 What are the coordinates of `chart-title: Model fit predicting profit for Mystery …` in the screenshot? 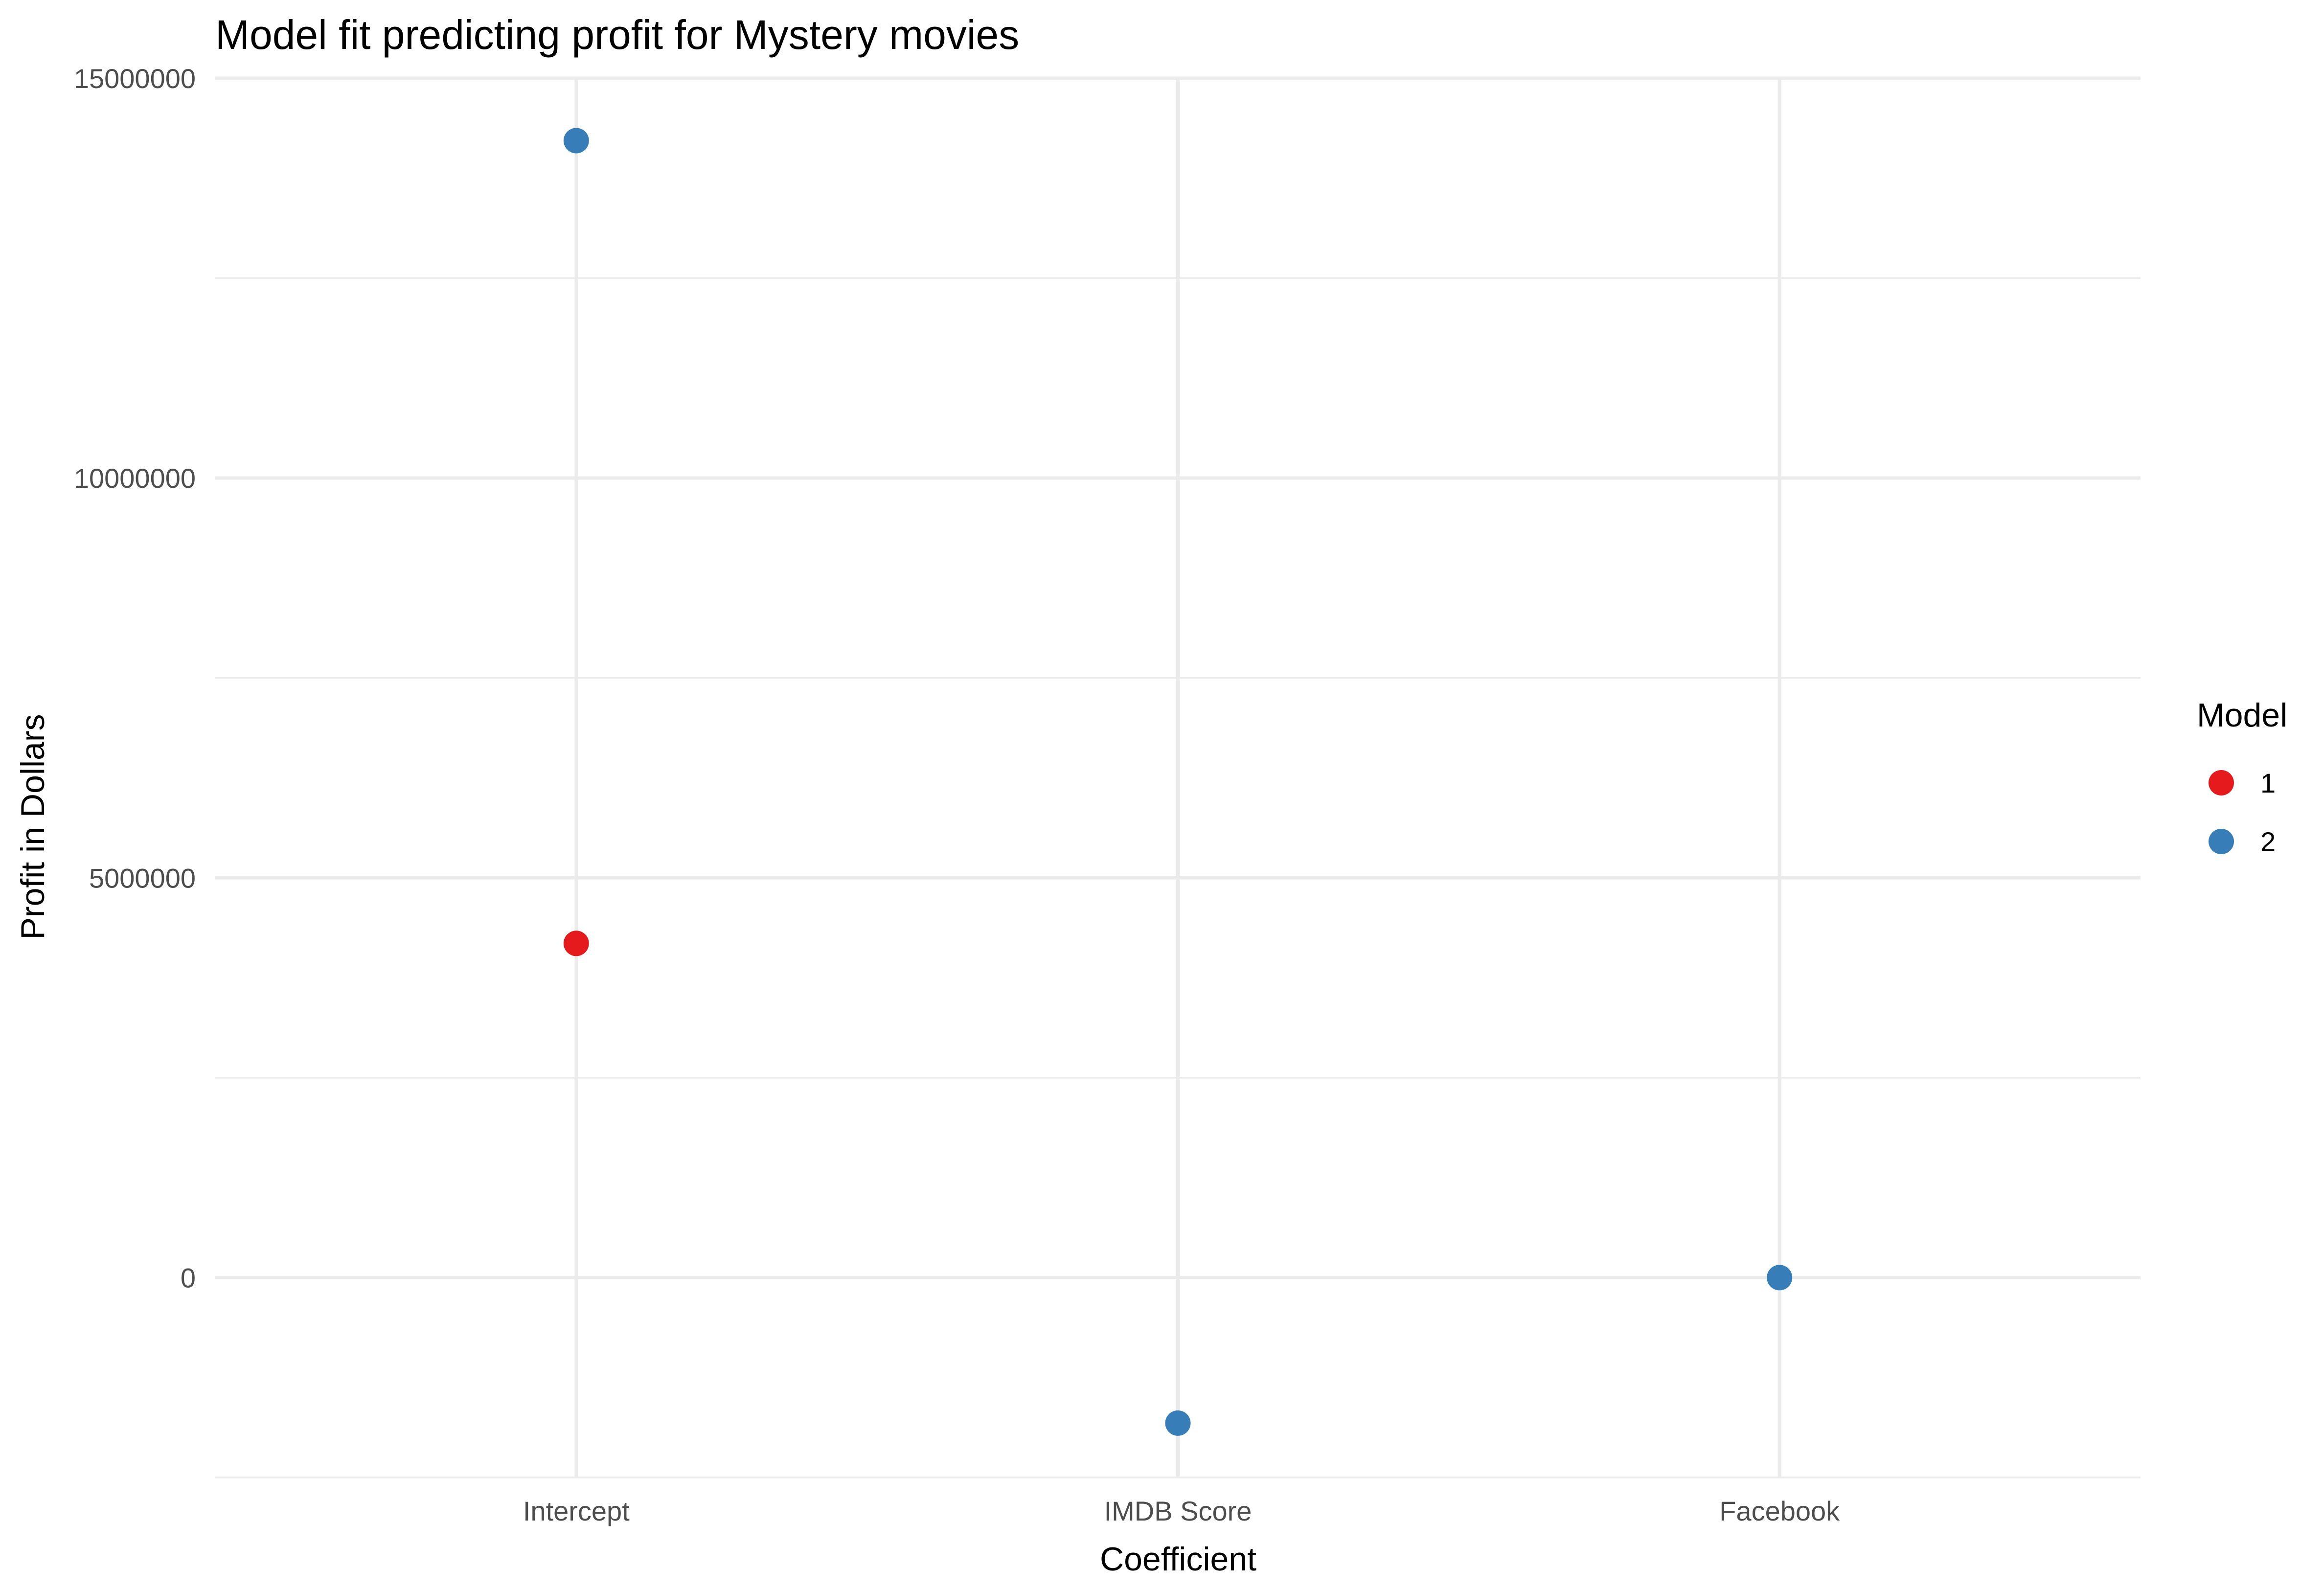 It's located at (617, 35).